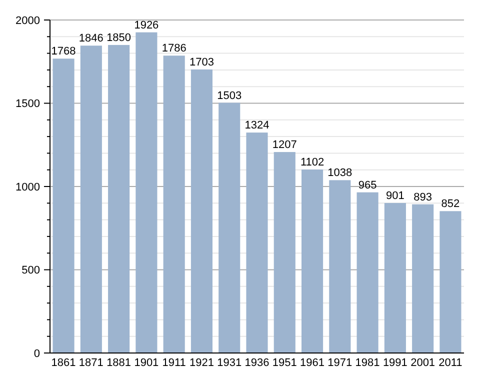 This screenshot has height=373, width=488. Describe the element at coordinates (367, 363) in the screenshot. I see `x-tick-label: 1981` at that location.